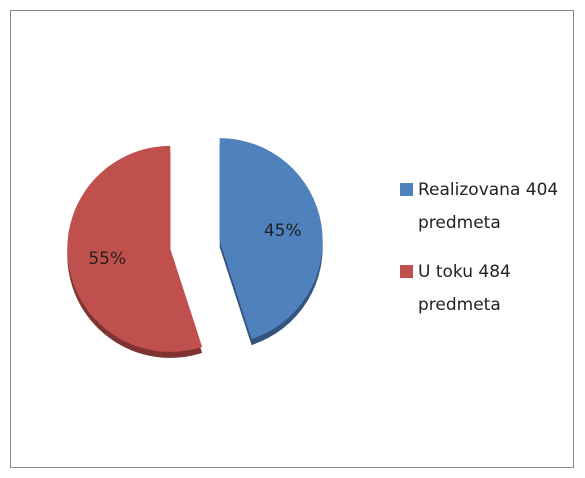 The image size is (585, 478). Describe the element at coordinates (464, 288) in the screenshot. I see `legend-label: U toku 484 predmeta` at that location.